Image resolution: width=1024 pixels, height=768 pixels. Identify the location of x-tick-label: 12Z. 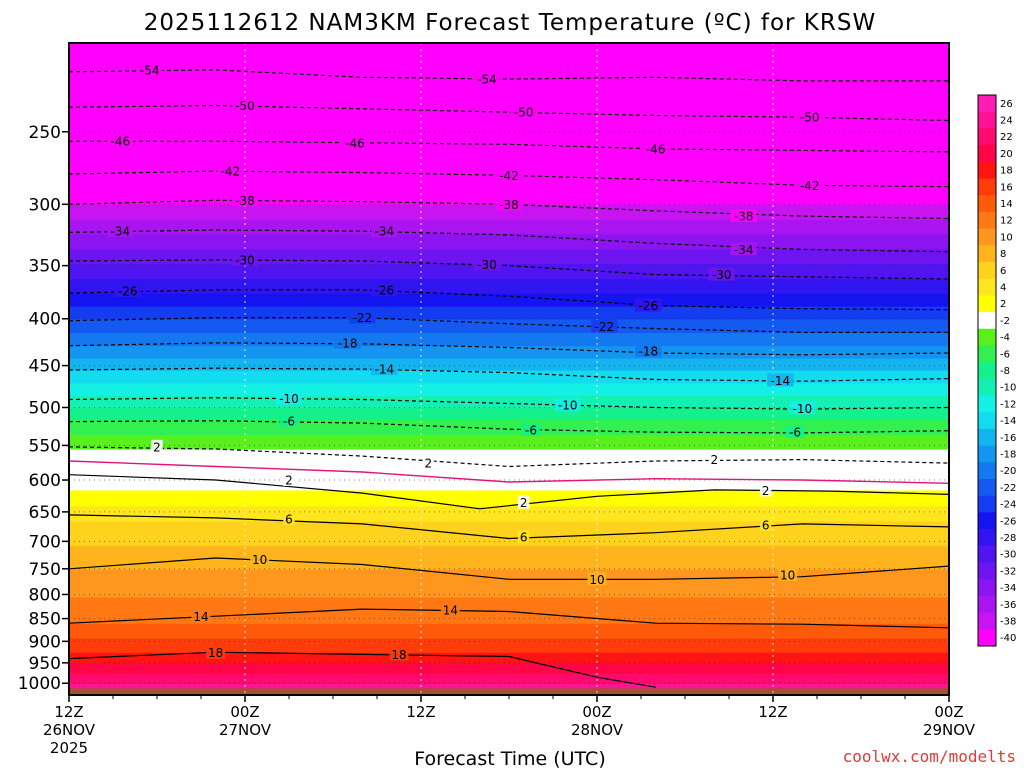
(772, 712).